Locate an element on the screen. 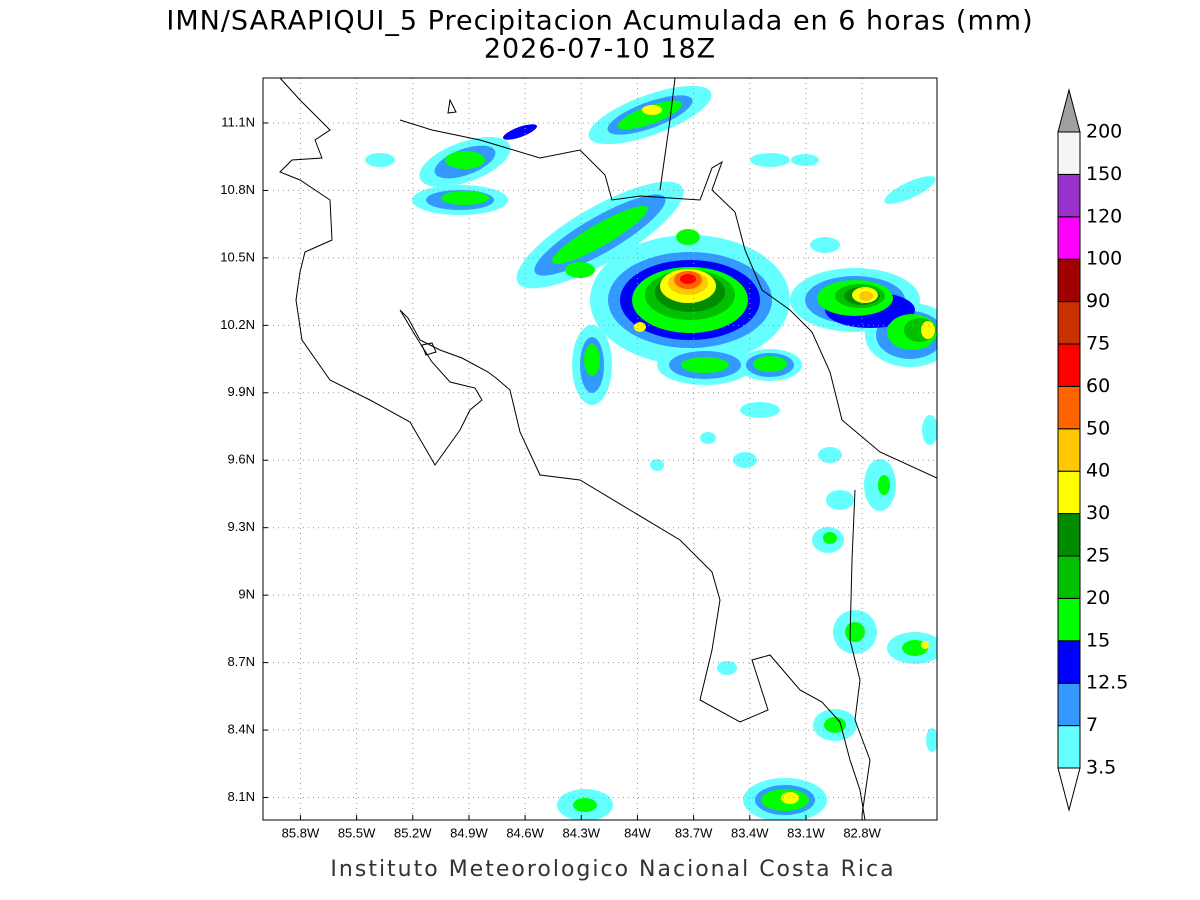 The width and height of the screenshot is (1200, 900). colorbar-label: 50 is located at coordinates (1098, 428).